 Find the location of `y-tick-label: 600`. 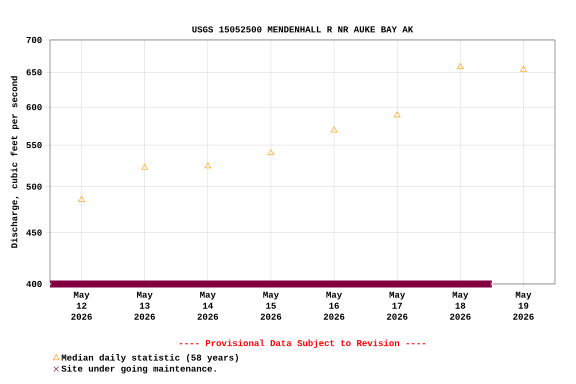

y-tick-label: 600 is located at coordinates (34, 107).